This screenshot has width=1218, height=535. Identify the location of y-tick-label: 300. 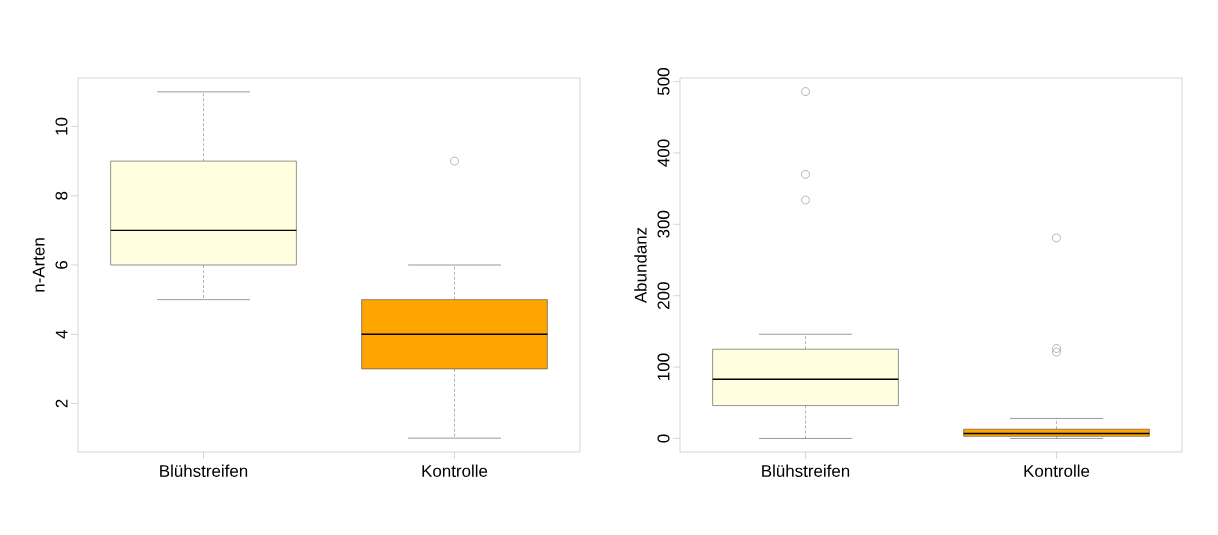
(663, 224).